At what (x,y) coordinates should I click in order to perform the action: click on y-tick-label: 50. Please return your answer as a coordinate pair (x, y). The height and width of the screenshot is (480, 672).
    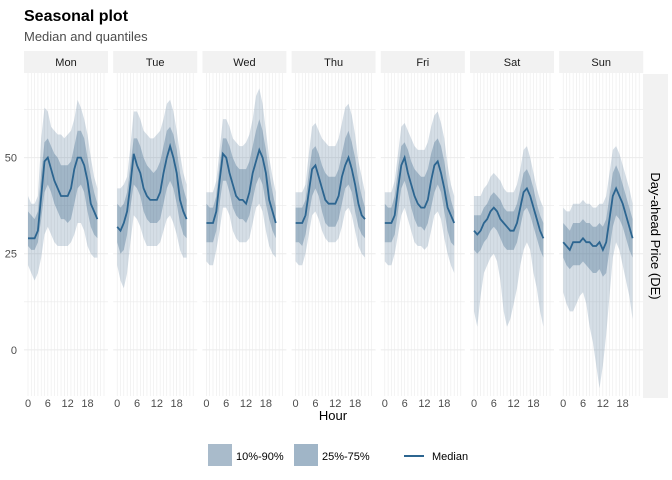
    Looking at the image, I should click on (11, 159).